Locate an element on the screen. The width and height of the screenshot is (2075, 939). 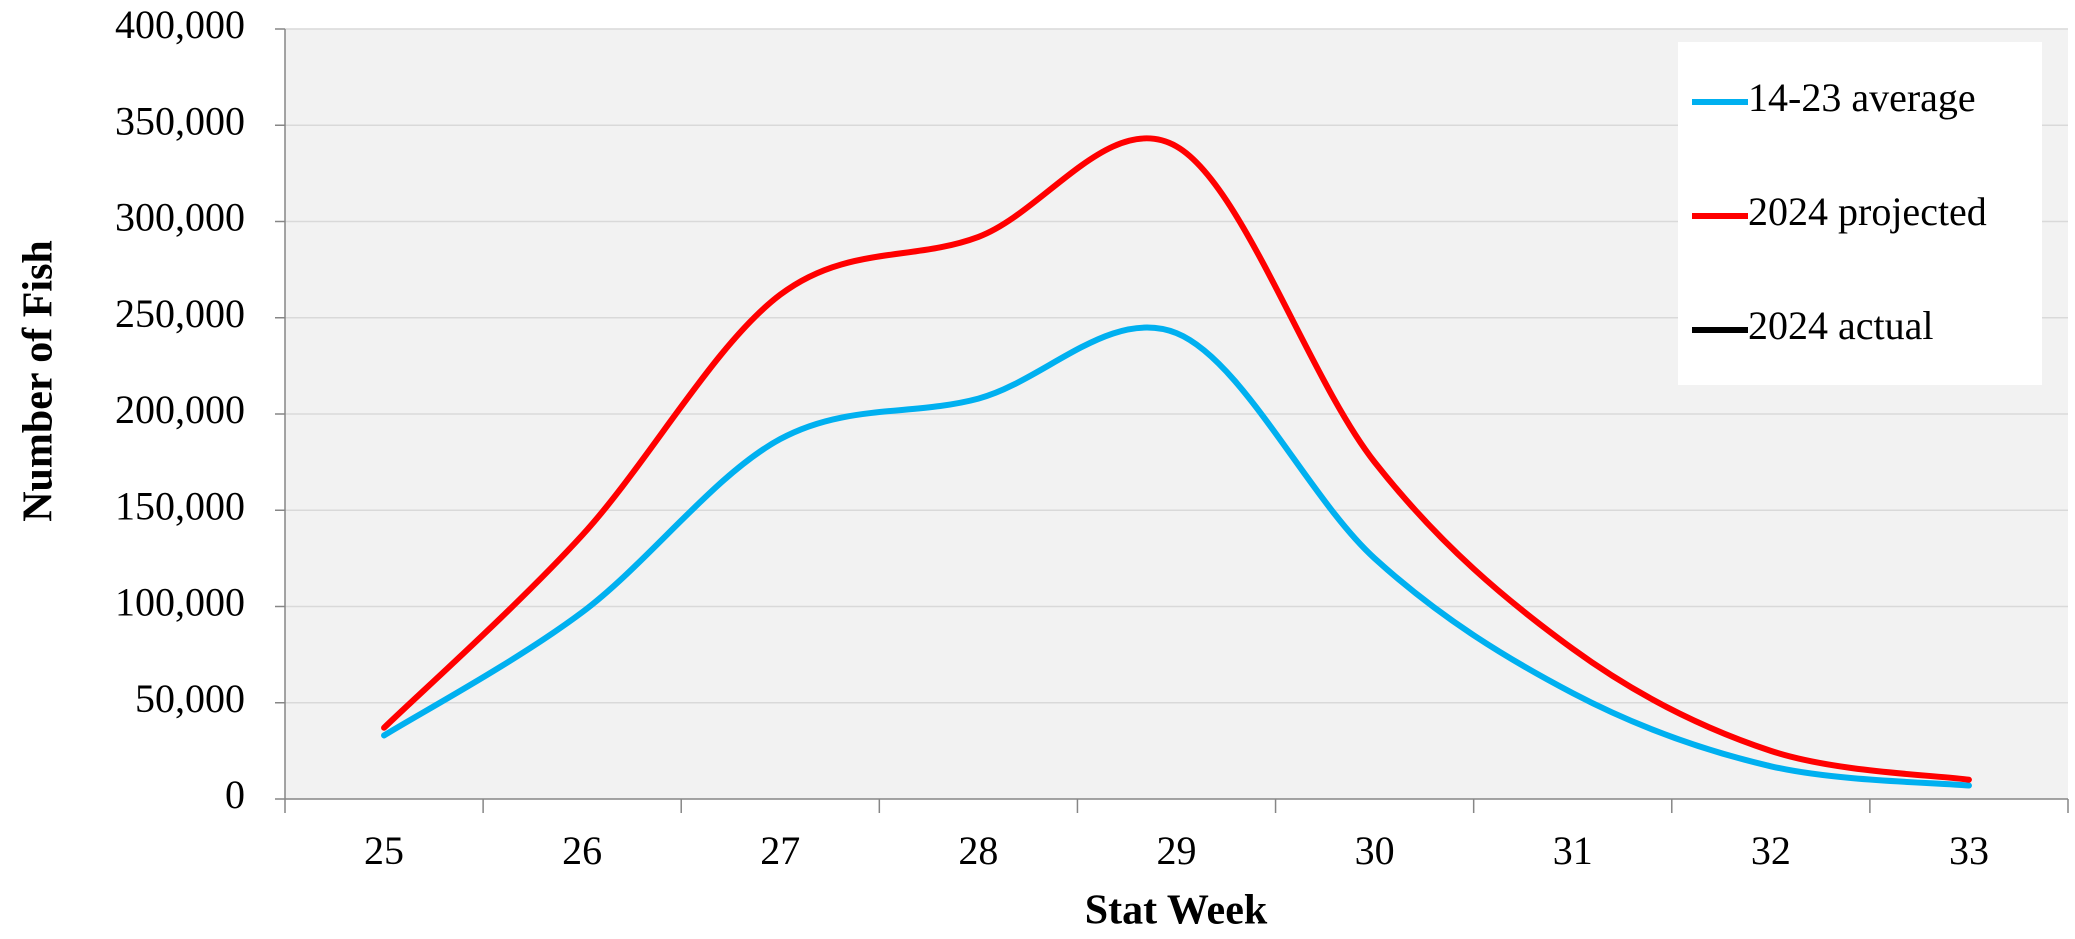
y-tick-label: 350,000 is located at coordinates (180, 120).